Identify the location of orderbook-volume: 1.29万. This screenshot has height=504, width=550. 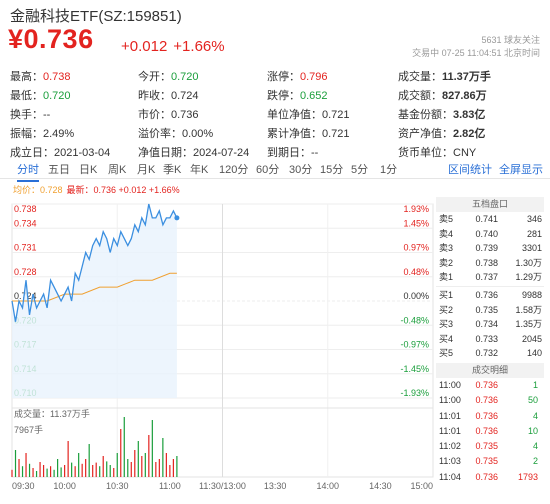
(528, 277).